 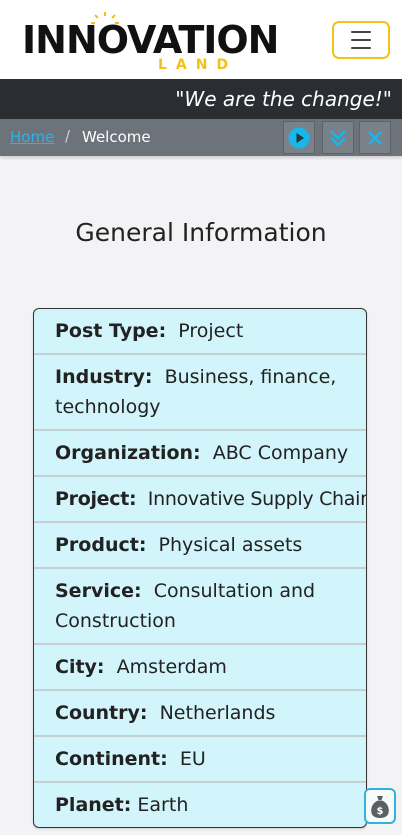 I want to click on info-row-city: City: Amsterdam, so click(x=200, y=668).